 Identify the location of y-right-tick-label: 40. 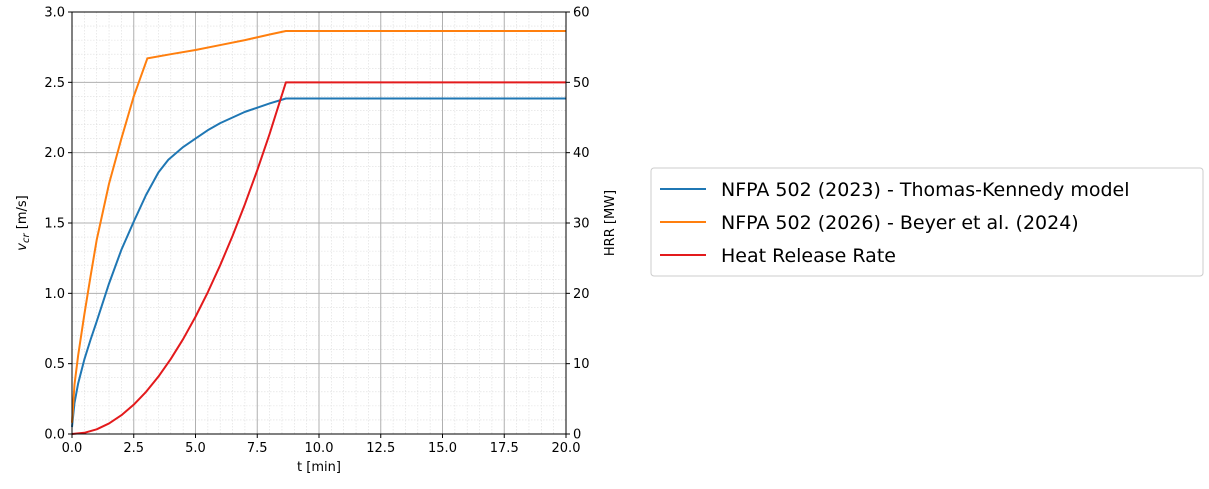
(581, 153).